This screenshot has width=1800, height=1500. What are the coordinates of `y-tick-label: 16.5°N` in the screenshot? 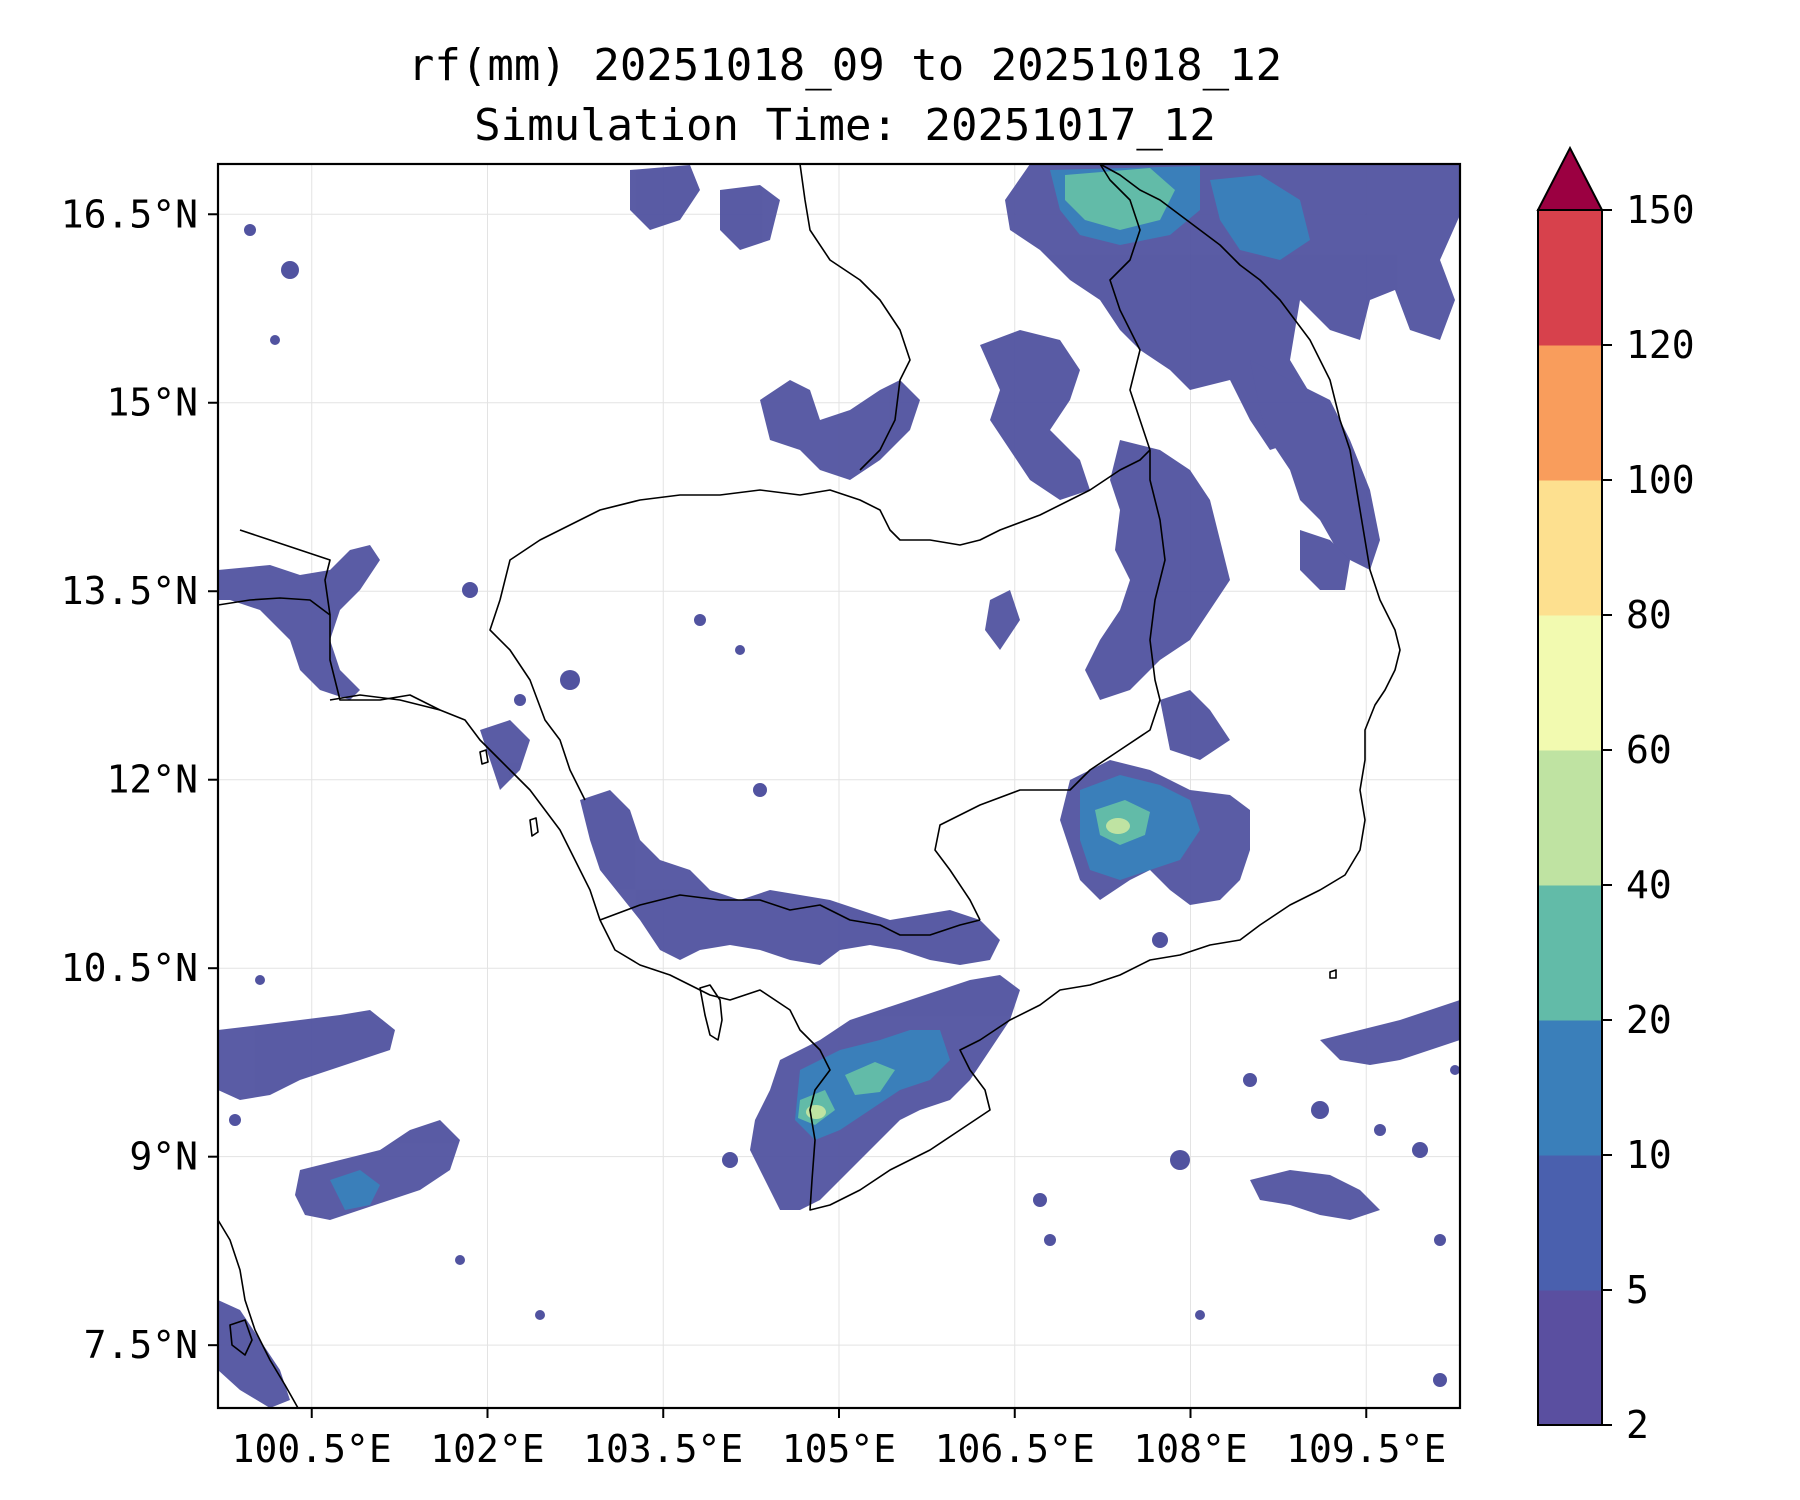 It's located at (129, 214).